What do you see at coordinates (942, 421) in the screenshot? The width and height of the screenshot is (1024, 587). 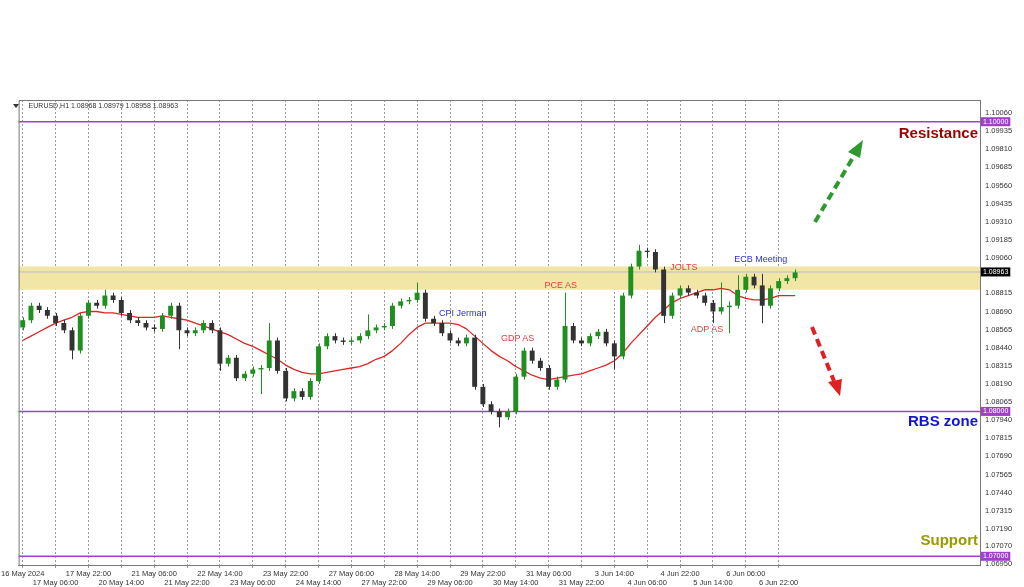 I see `annotation: RBS zone` at bounding box center [942, 421].